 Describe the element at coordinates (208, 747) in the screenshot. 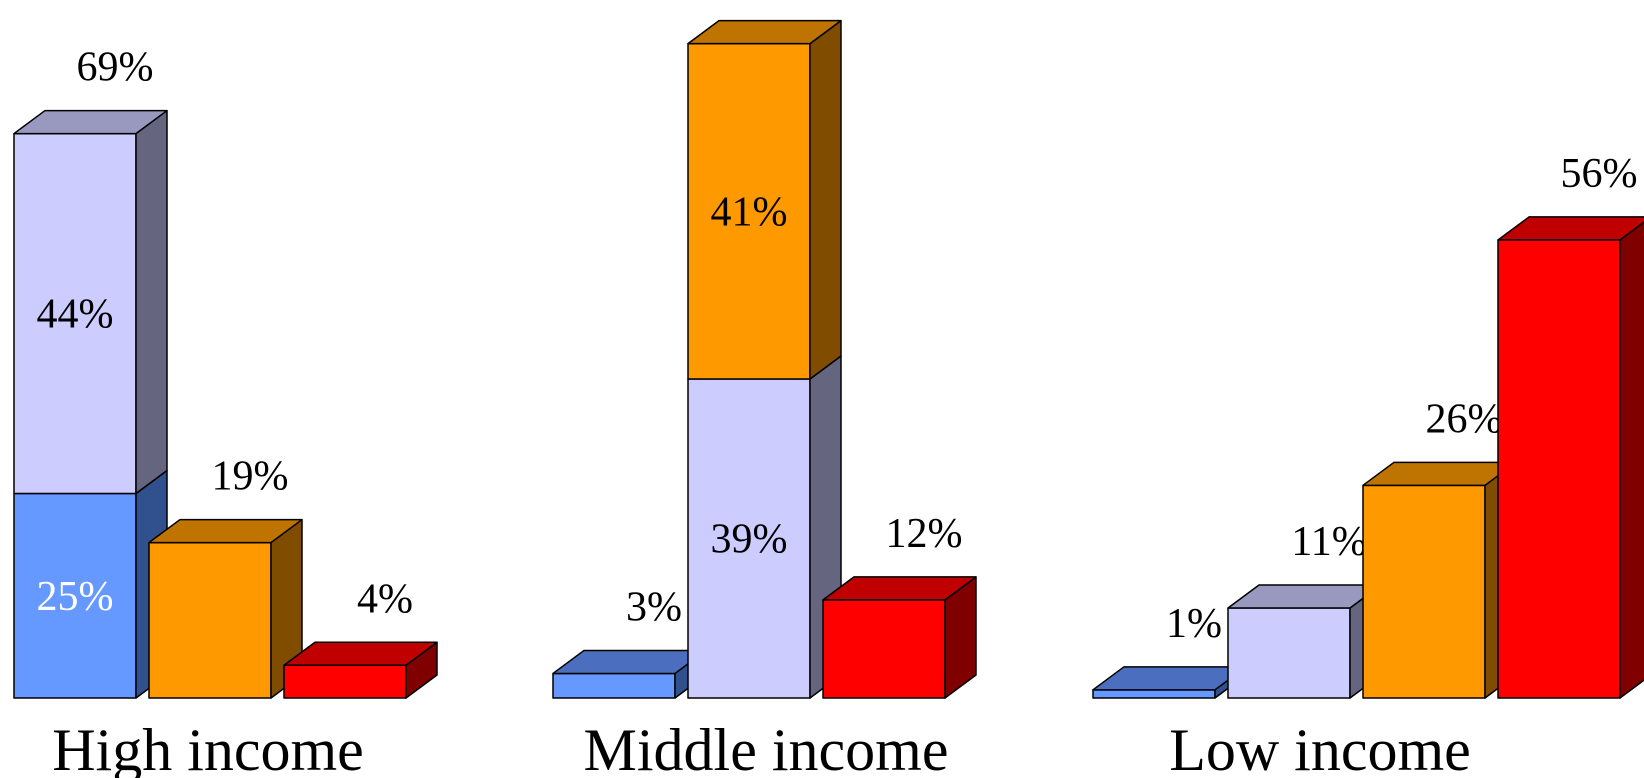

I see `group-label: High income` at that location.